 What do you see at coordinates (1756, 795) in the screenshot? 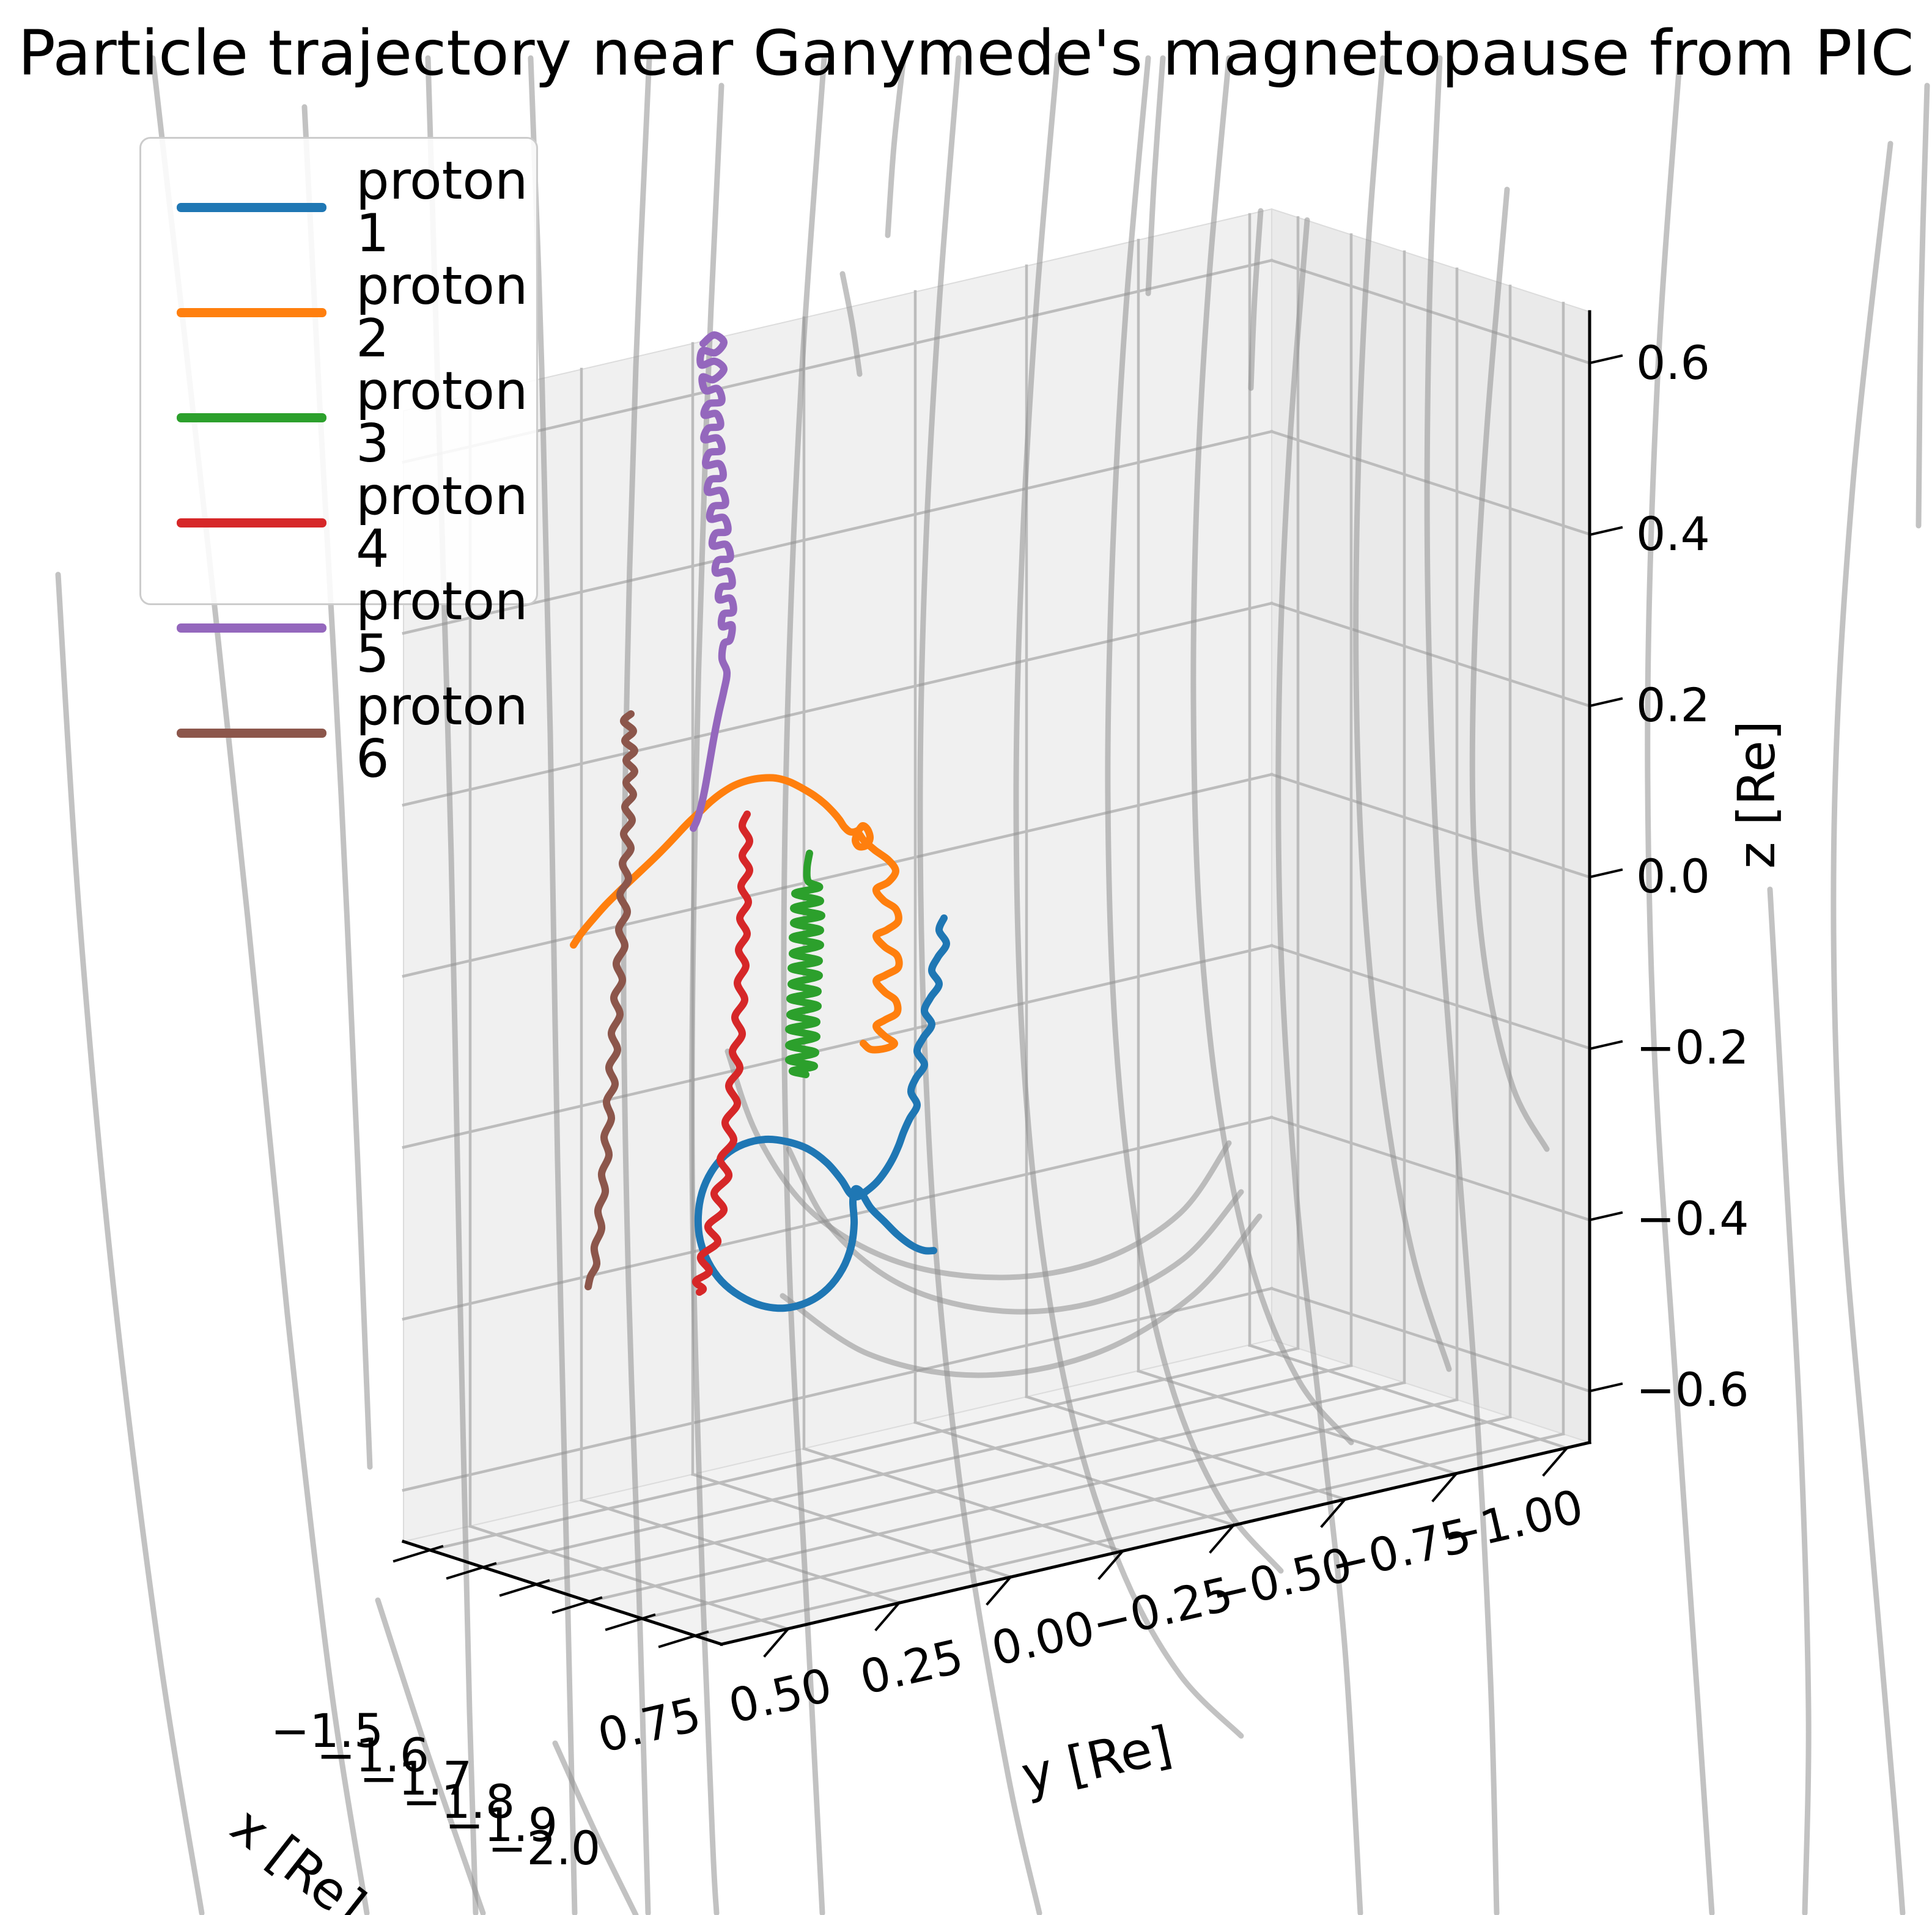
I see `z-axis-label: z [Re]` at bounding box center [1756, 795].